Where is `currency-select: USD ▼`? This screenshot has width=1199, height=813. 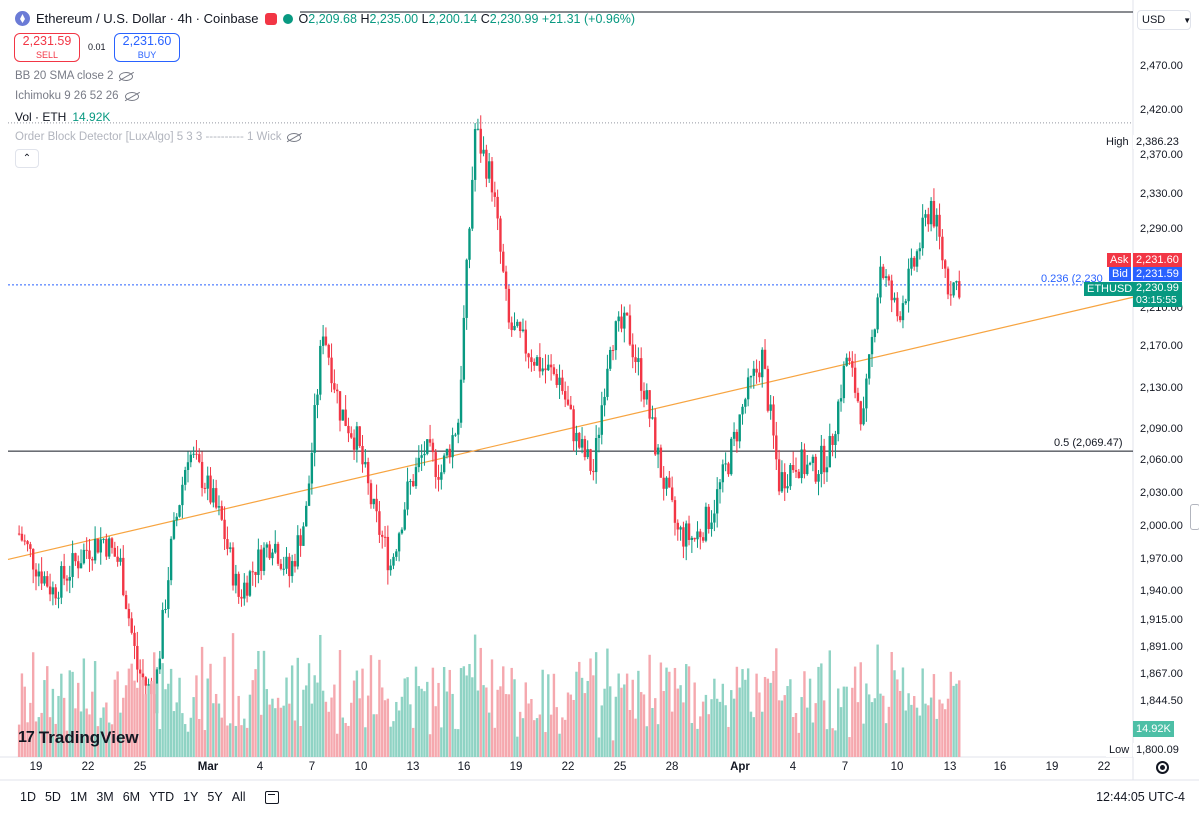
currency-select: USD ▼ is located at coordinates (1164, 20).